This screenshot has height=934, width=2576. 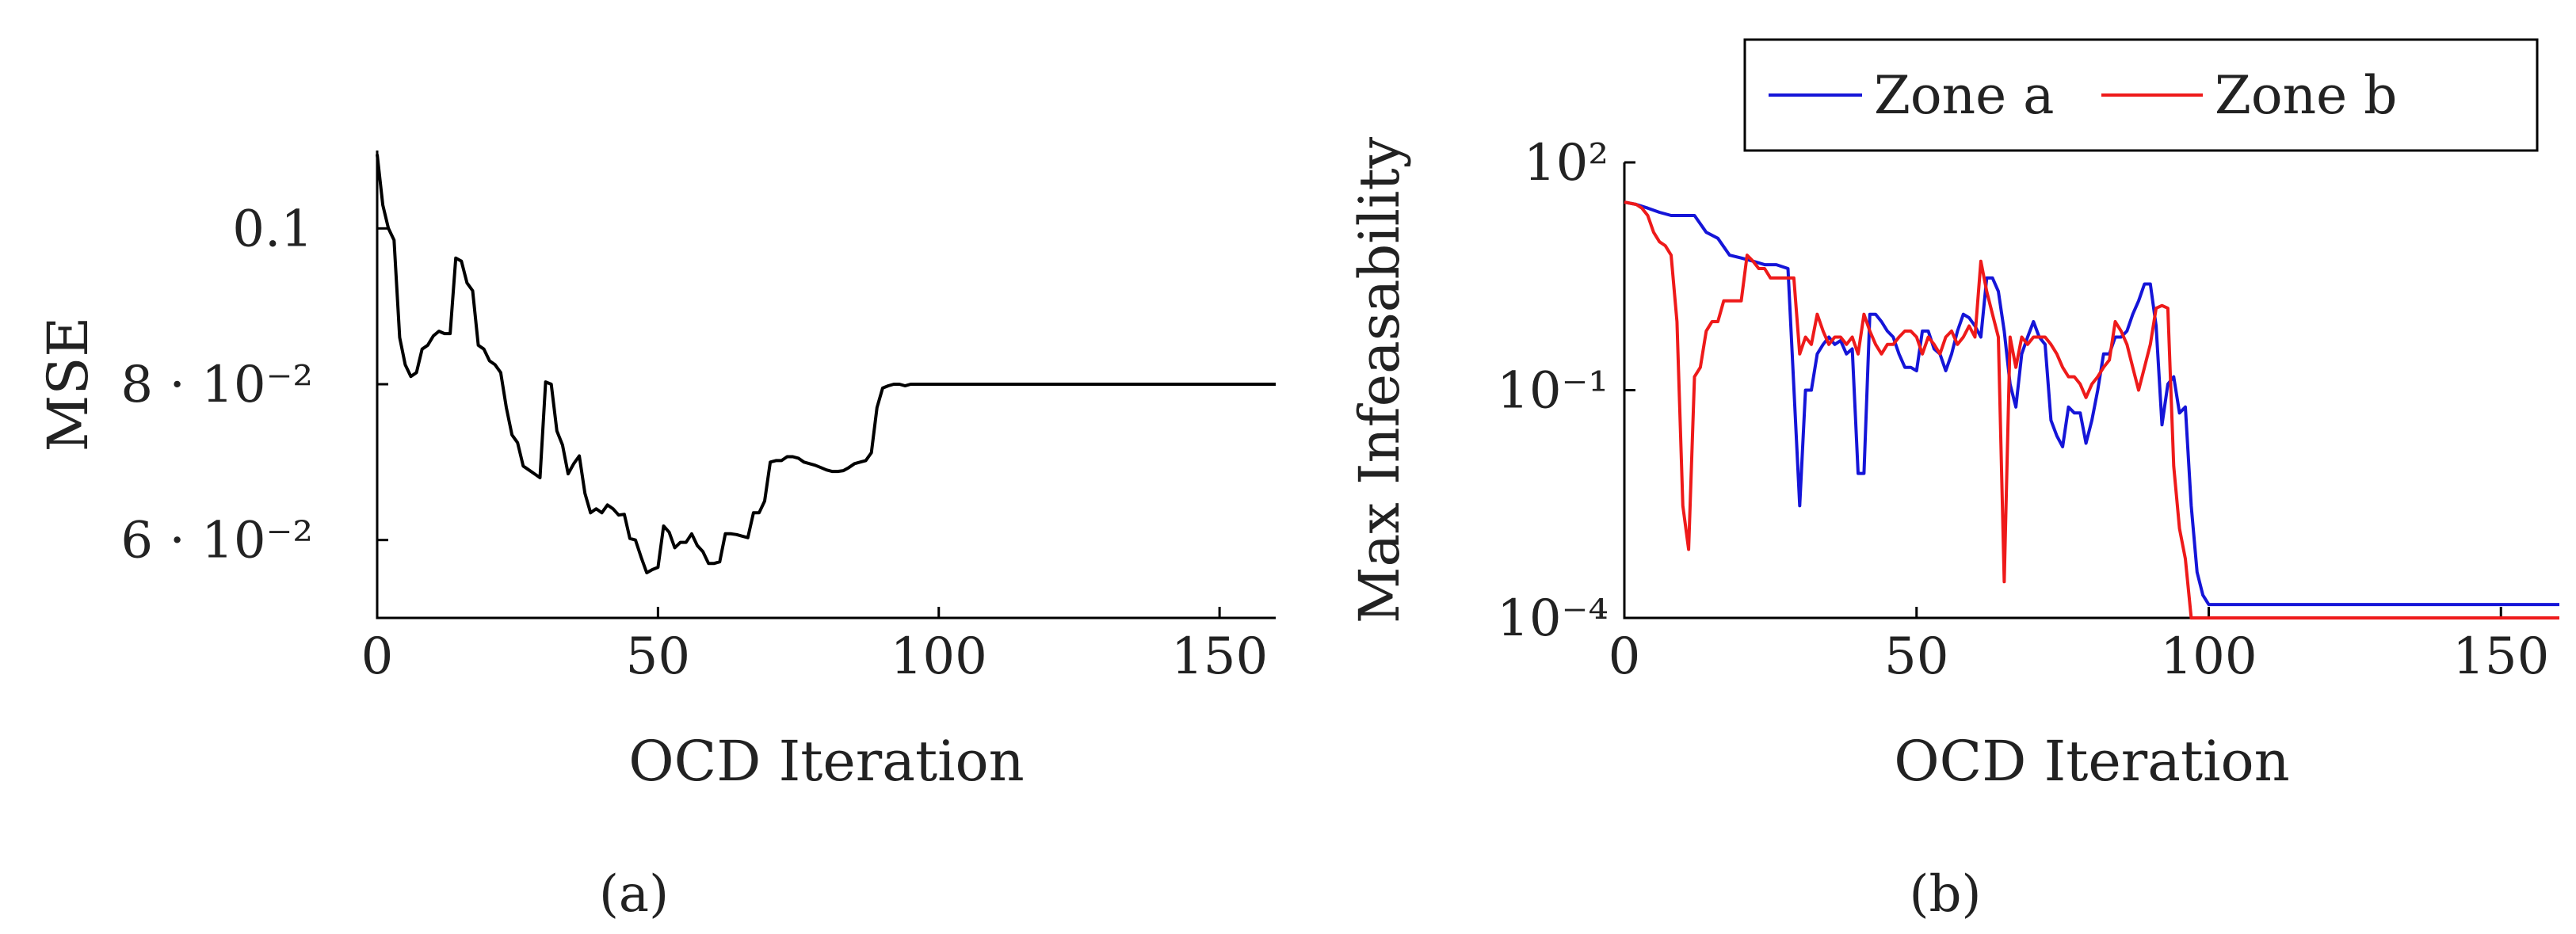 What do you see at coordinates (1916, 656) in the screenshot?
I see `panel-b-xtick-label-1: 50` at bounding box center [1916, 656].